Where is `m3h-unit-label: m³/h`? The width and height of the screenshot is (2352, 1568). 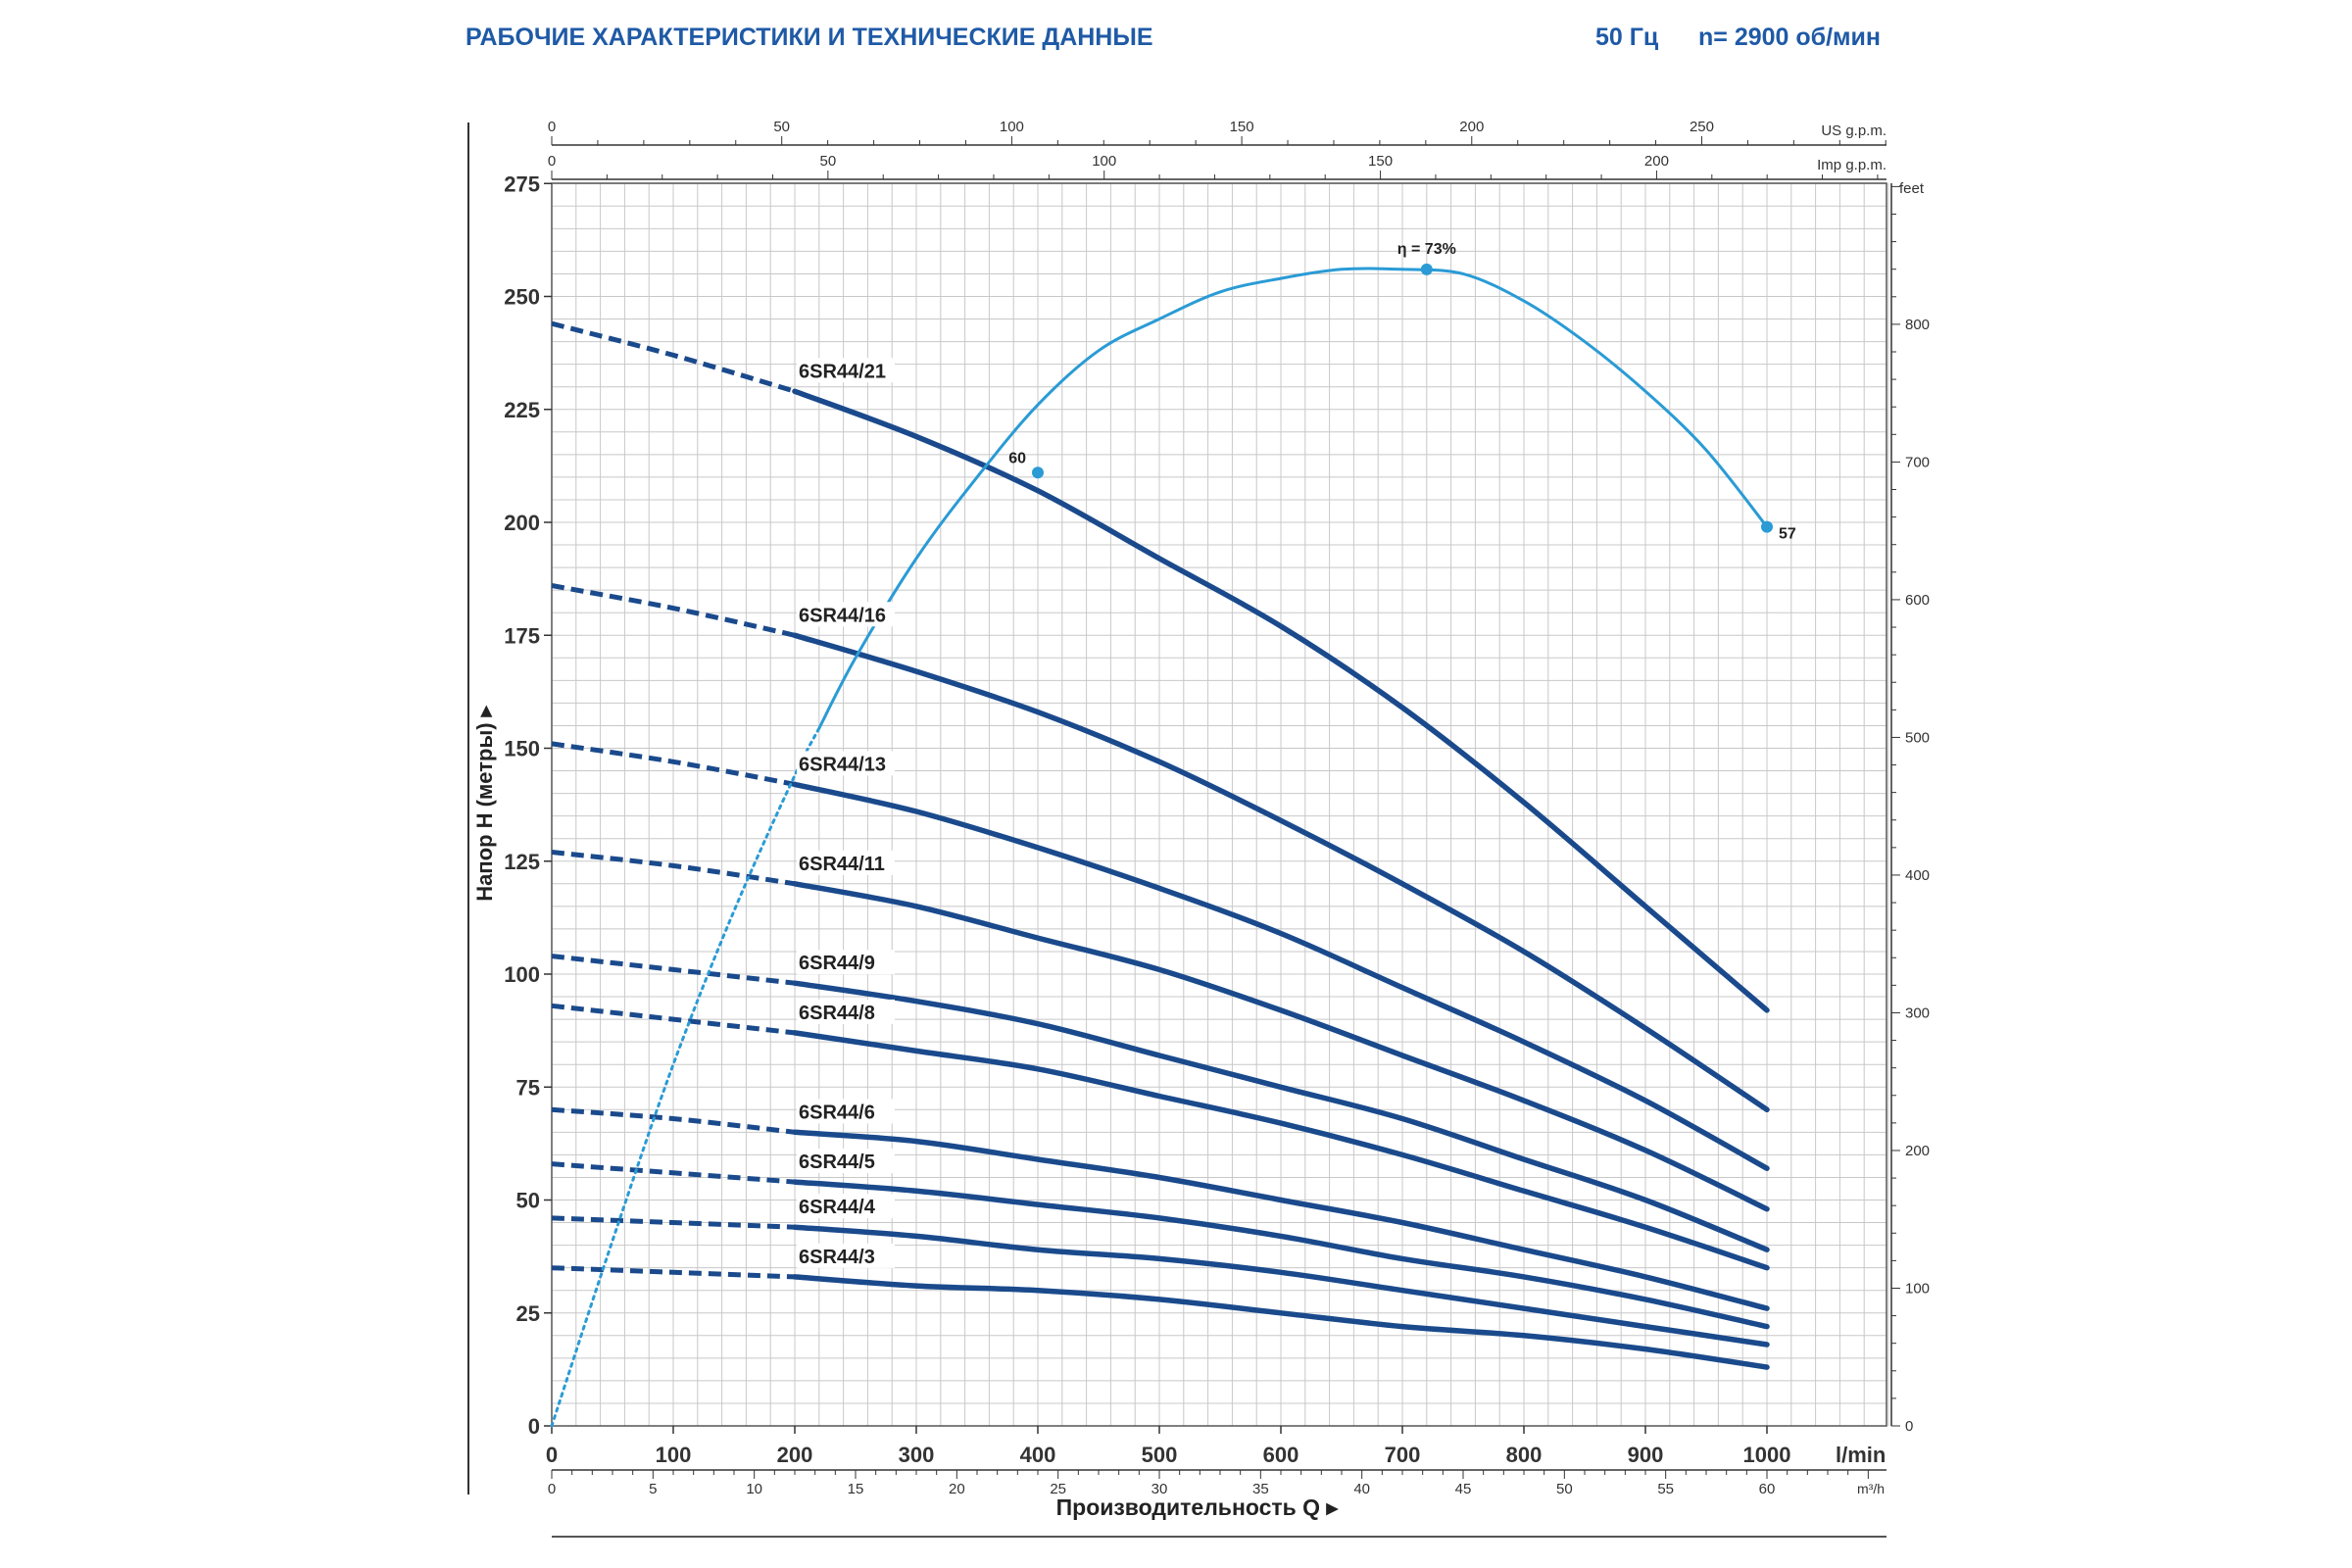 m3h-unit-label: m³/h is located at coordinates (1871, 1488).